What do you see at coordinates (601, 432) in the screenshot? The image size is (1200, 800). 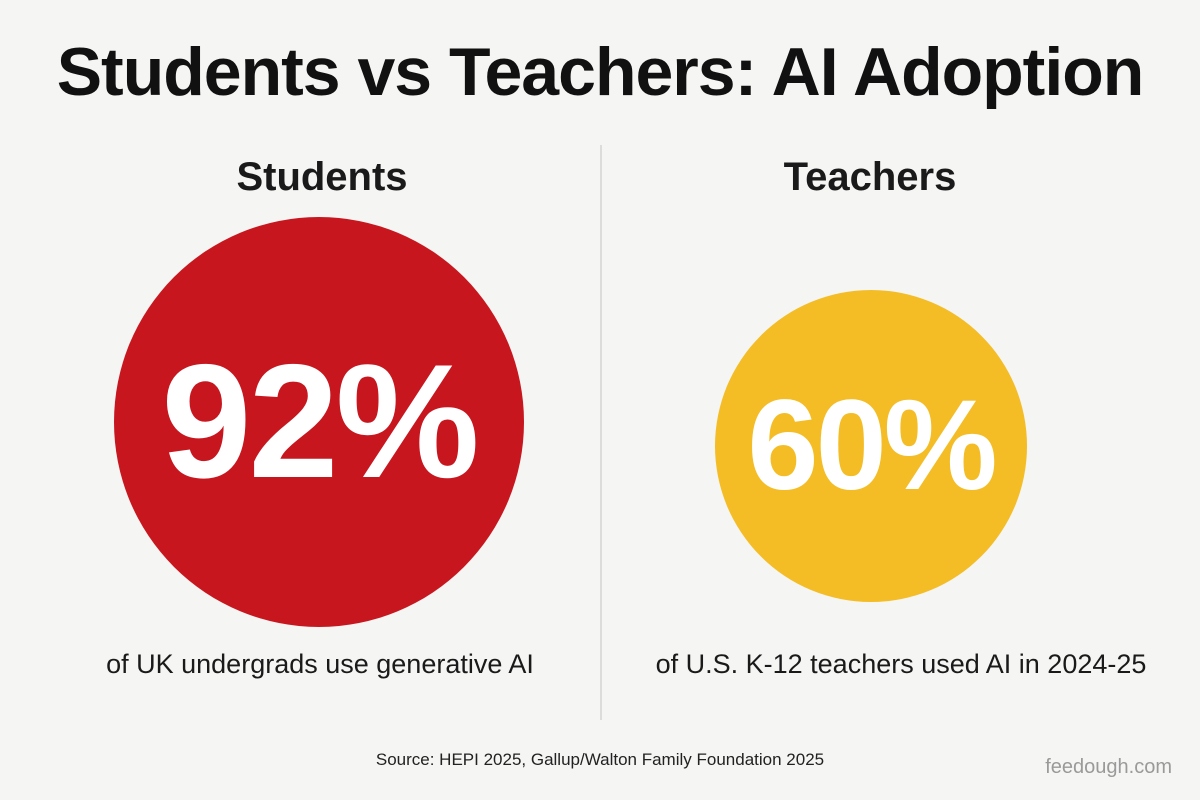 I see `panel-divider` at bounding box center [601, 432].